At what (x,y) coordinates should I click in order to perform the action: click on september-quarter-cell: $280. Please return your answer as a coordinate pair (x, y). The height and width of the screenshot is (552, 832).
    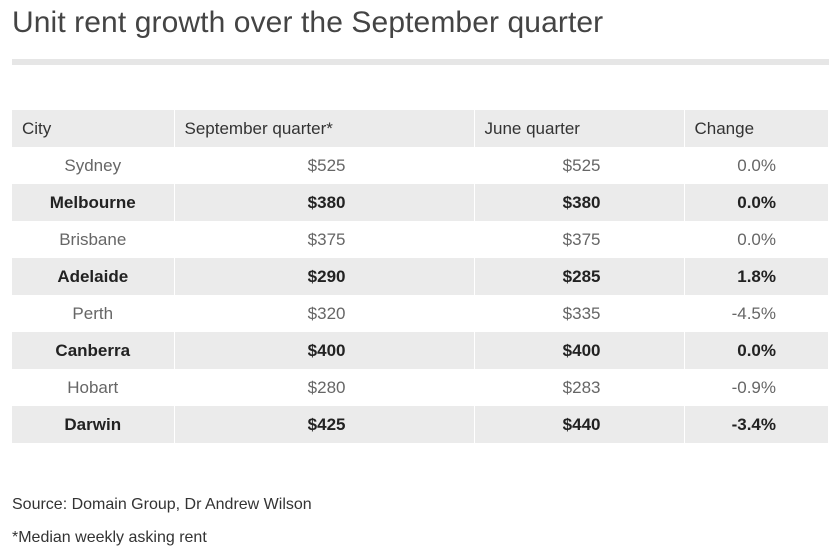
    Looking at the image, I should click on (324, 387).